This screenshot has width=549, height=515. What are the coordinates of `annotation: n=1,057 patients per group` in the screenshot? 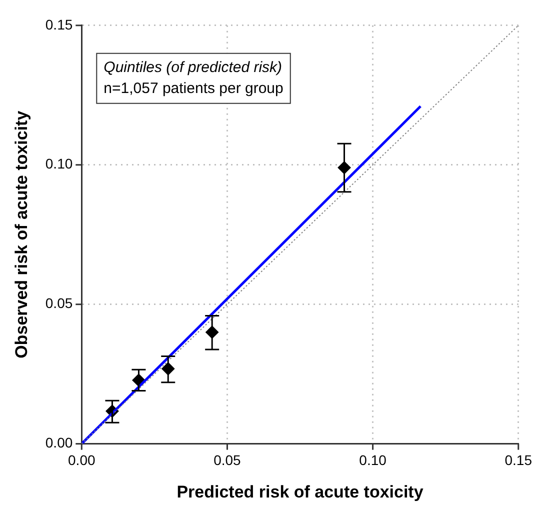 It's located at (194, 89).